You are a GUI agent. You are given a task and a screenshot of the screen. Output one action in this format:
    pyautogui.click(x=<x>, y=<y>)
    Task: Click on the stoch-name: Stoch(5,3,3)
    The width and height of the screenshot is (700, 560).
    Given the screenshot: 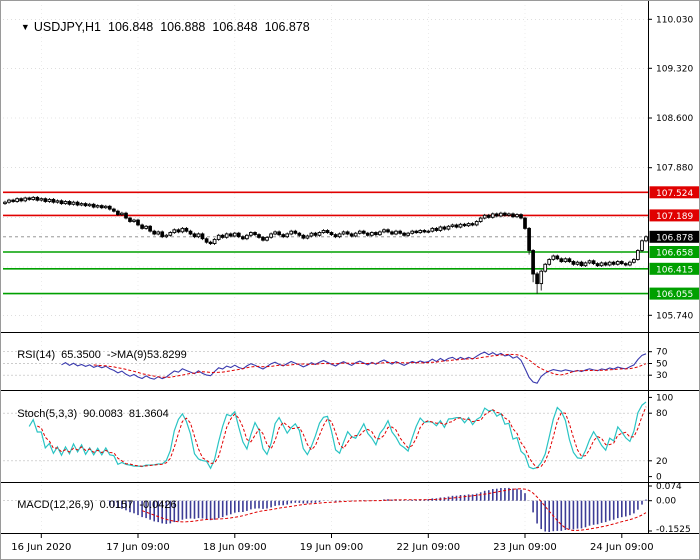 What is the action you would take?
    pyautogui.click(x=47, y=414)
    